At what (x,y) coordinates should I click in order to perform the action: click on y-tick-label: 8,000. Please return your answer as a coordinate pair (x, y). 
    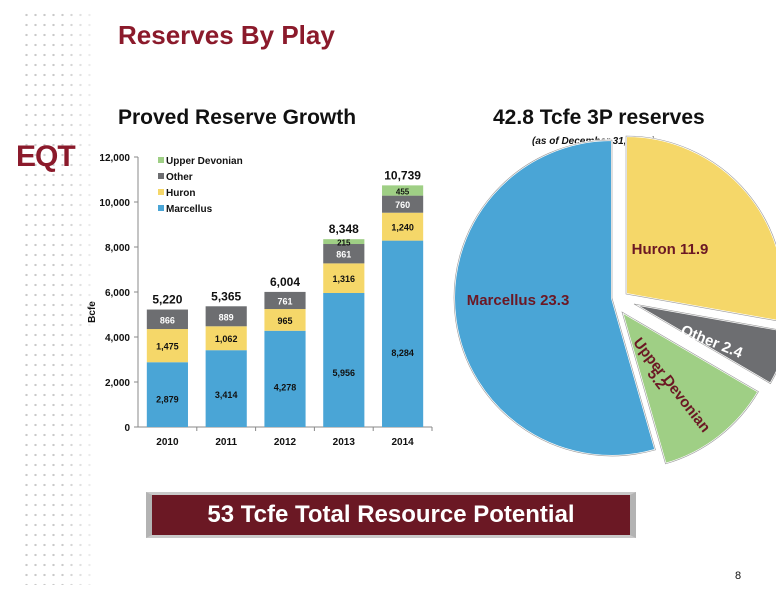
    Looking at the image, I should click on (117, 248).